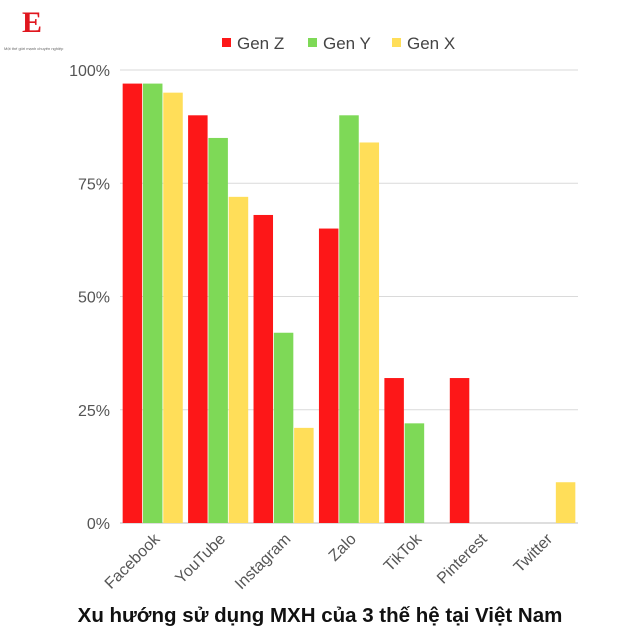 The height and width of the screenshot is (640, 640). Describe the element at coordinates (89, 71) in the screenshot. I see `y-tick-label: 100%` at that location.